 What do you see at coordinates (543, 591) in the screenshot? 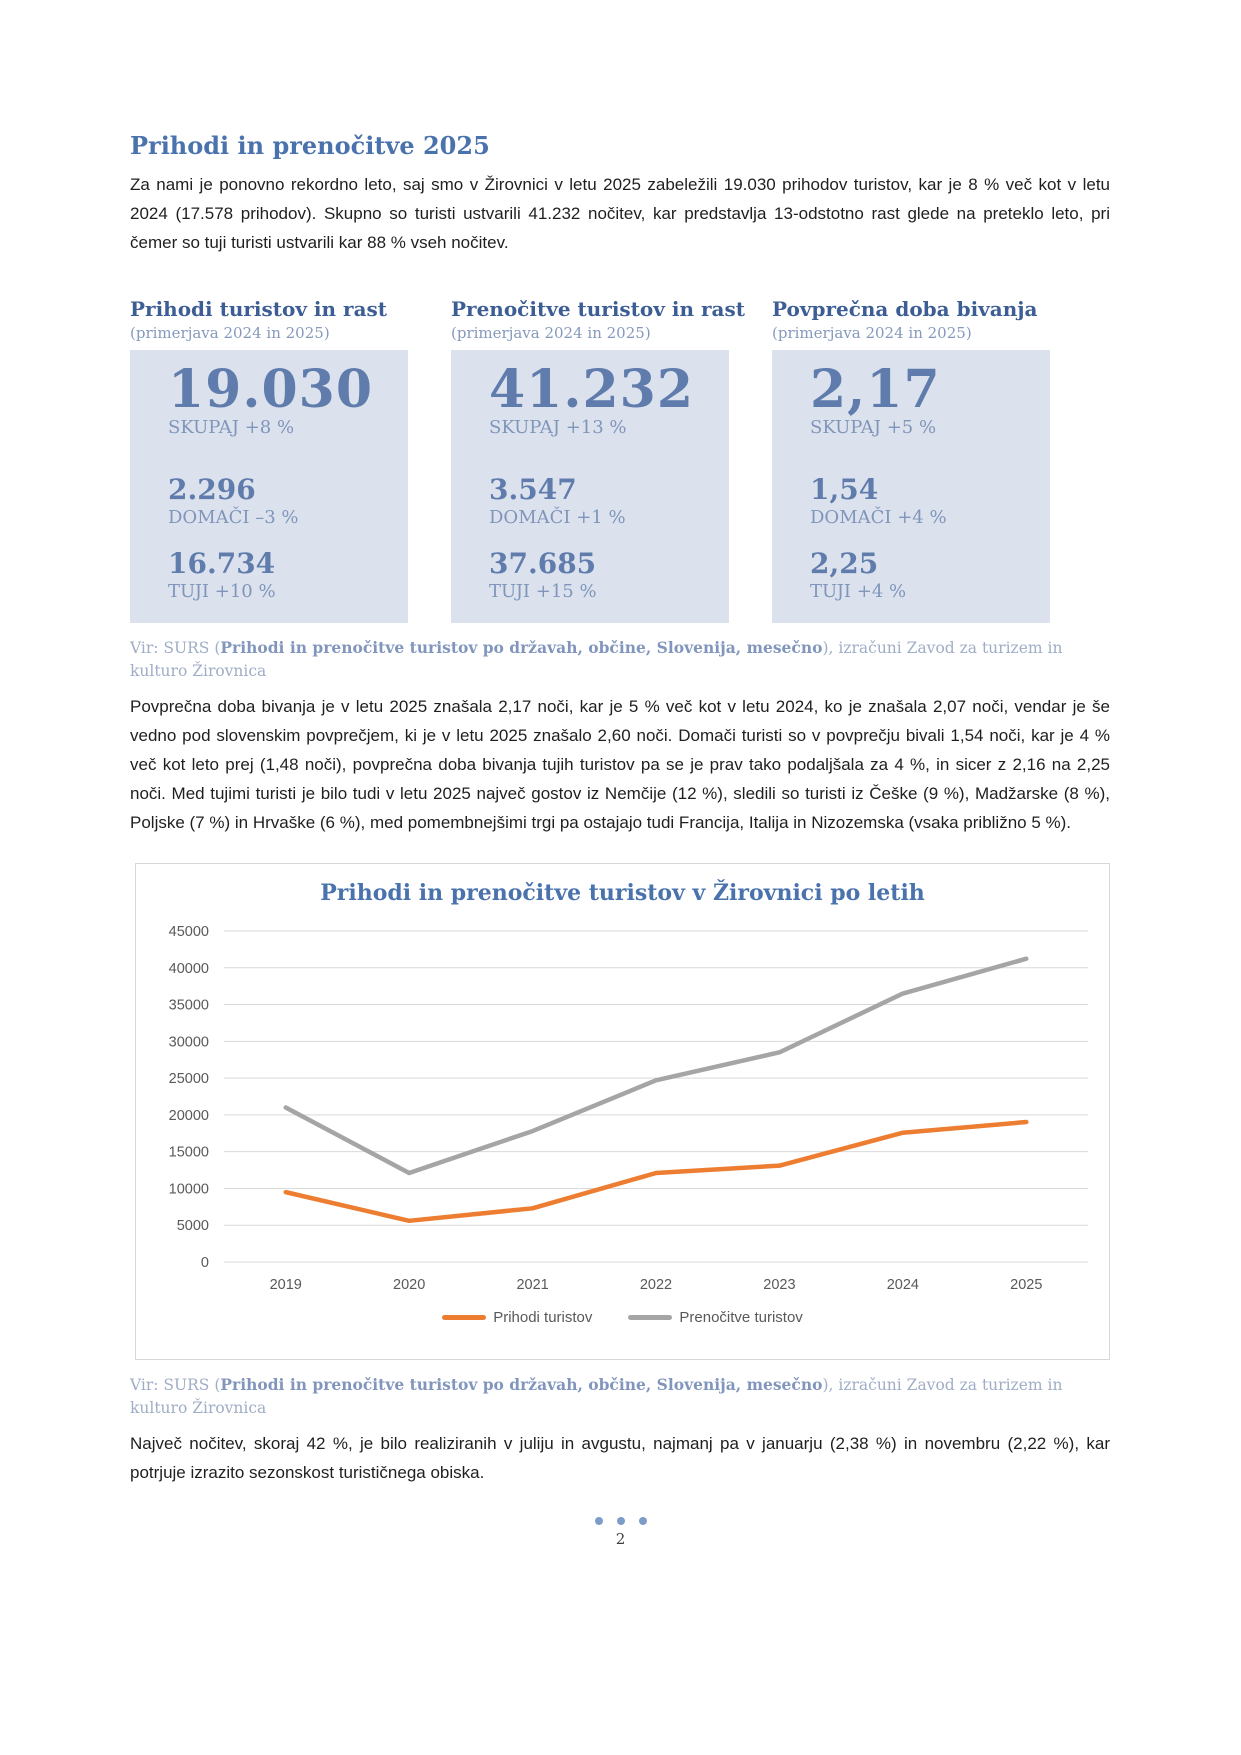
I see `stat-foreign-label: TUJI +15 %` at bounding box center [543, 591].